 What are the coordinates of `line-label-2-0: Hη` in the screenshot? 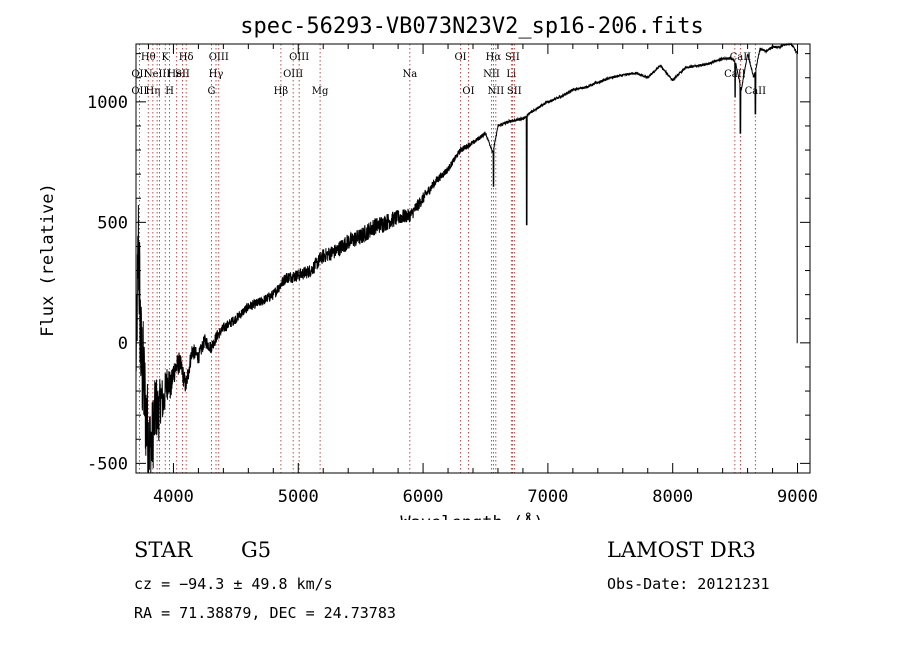 It's located at (152, 91).